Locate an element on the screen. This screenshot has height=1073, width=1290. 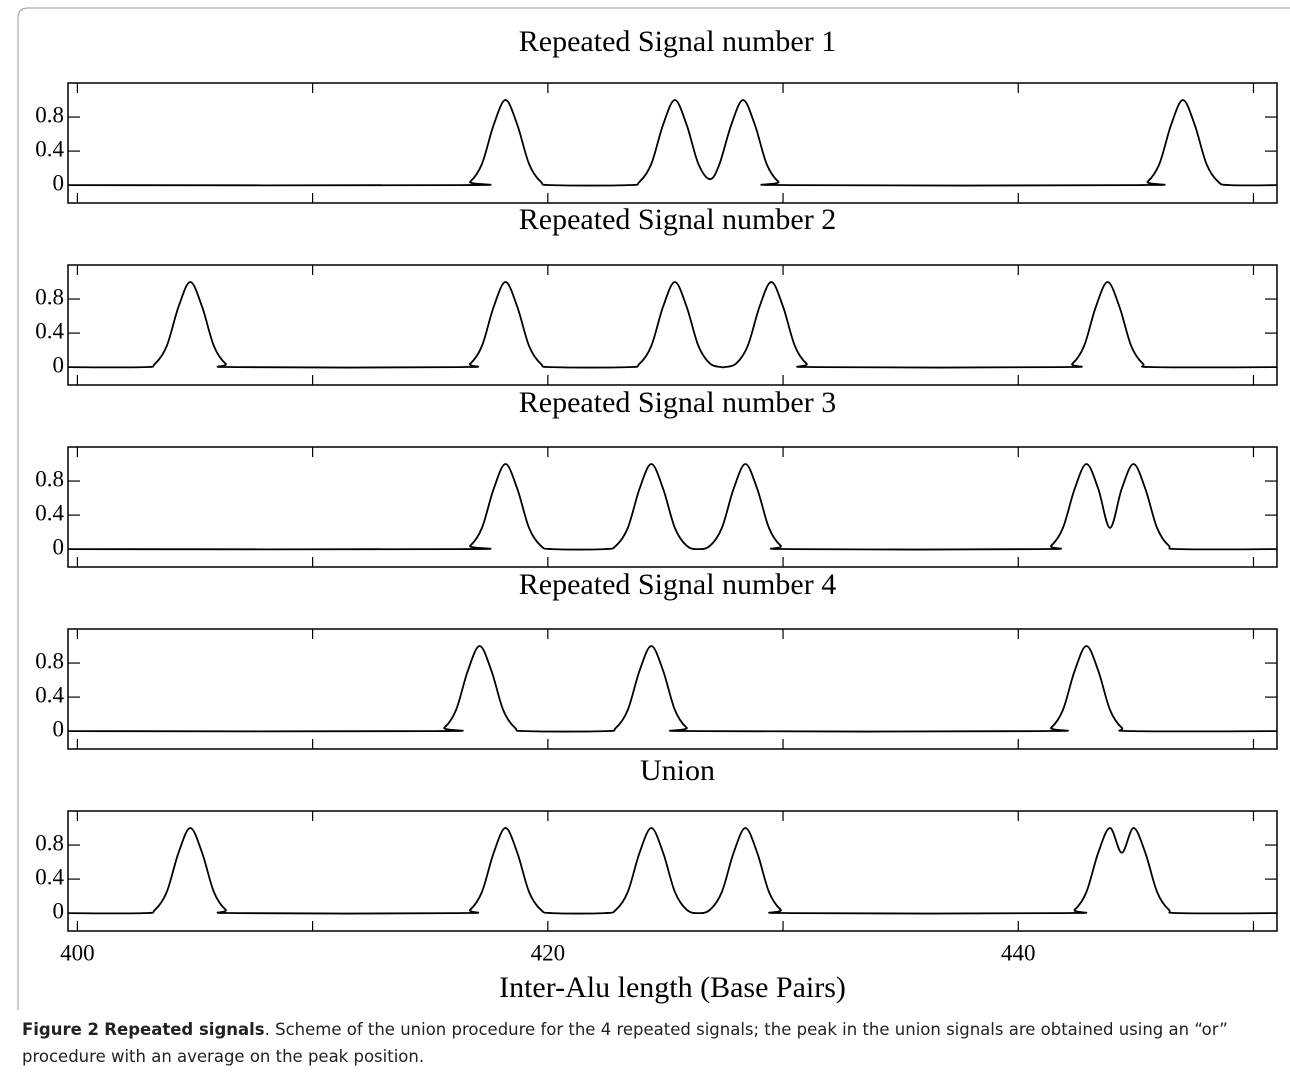
caption-title: Repeated signals is located at coordinates (184, 1029).